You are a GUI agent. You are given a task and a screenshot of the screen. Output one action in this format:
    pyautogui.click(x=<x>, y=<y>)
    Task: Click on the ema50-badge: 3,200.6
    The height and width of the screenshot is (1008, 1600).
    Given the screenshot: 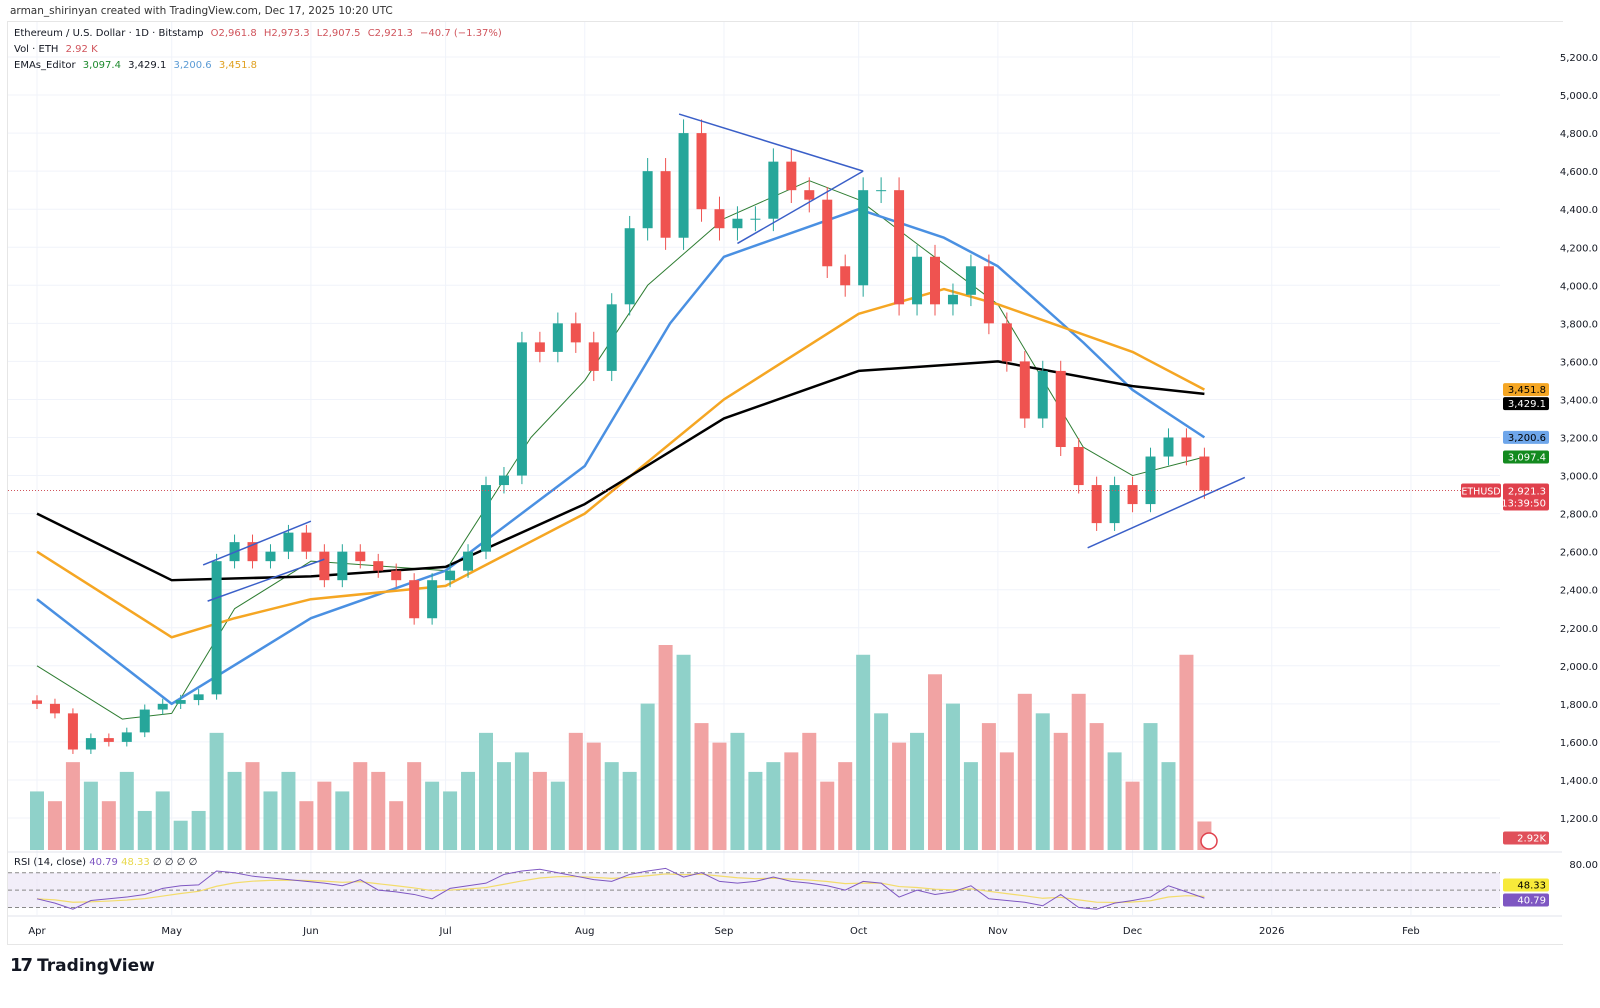 What is the action you would take?
    pyautogui.click(x=1527, y=438)
    